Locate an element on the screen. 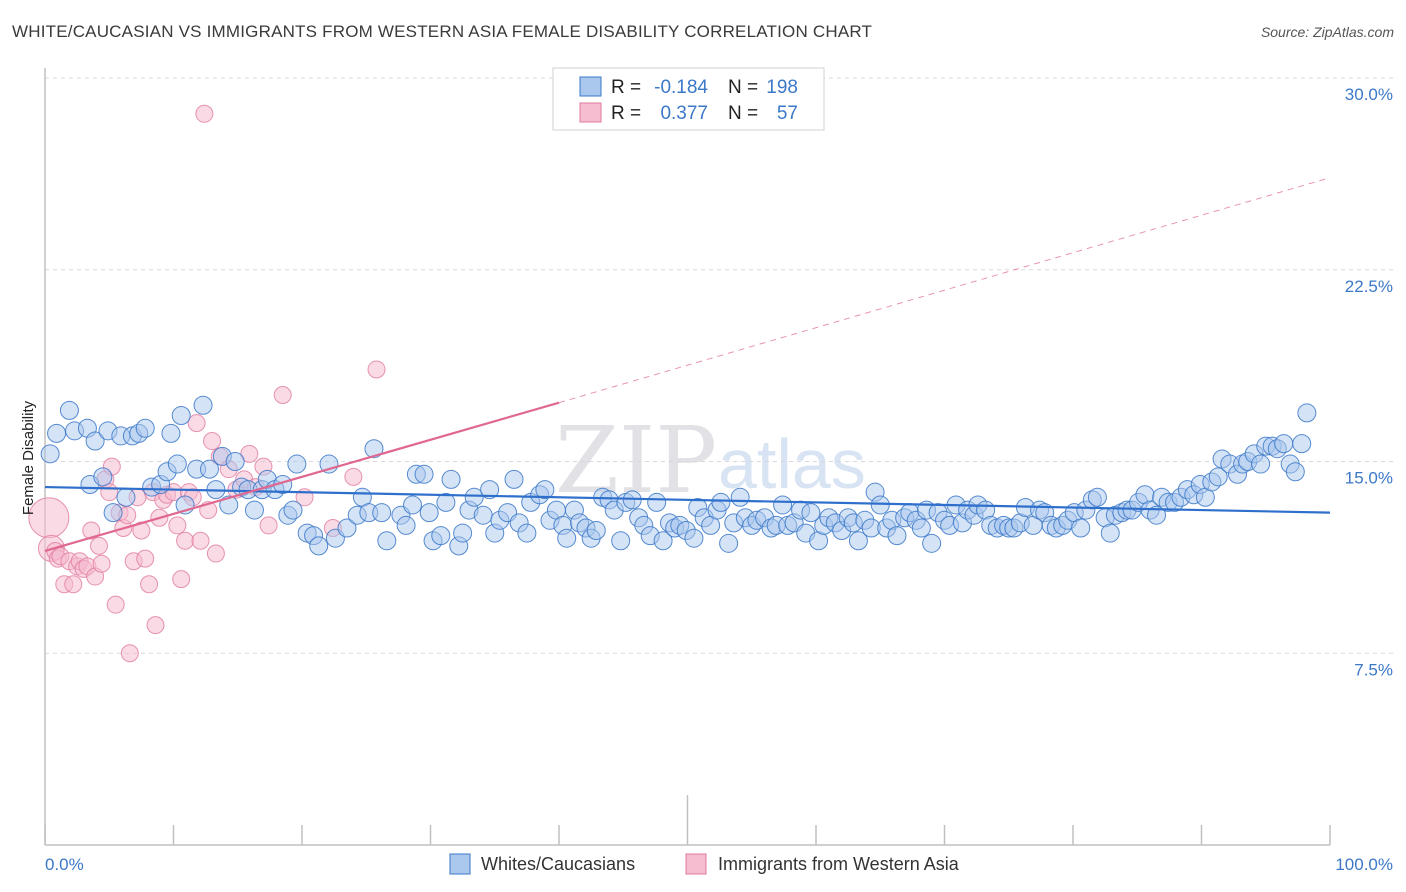 Image resolution: width=1406 pixels, height=892 pixels. trend-line-whites is located at coordinates (687, 499).